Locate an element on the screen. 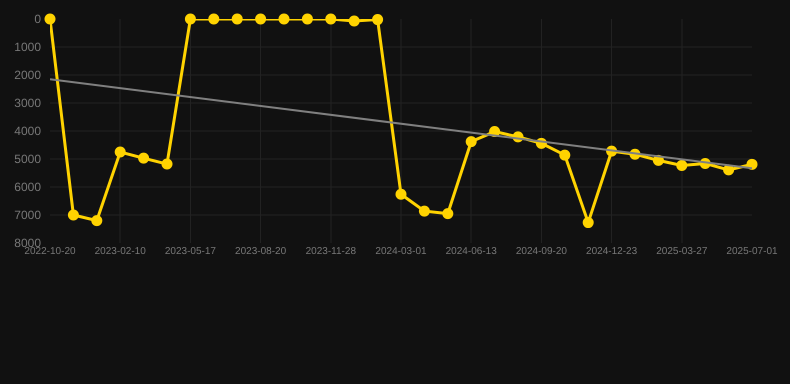 The height and width of the screenshot is (384, 790). x-tick-label: 2023-02-10 is located at coordinates (120, 251).